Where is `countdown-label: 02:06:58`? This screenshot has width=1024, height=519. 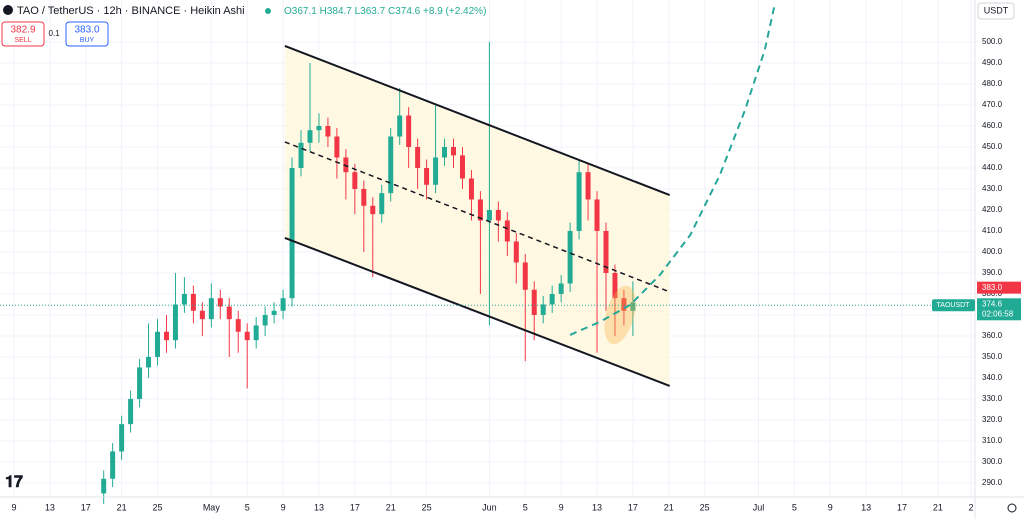 countdown-label: 02:06:58 is located at coordinates (998, 313).